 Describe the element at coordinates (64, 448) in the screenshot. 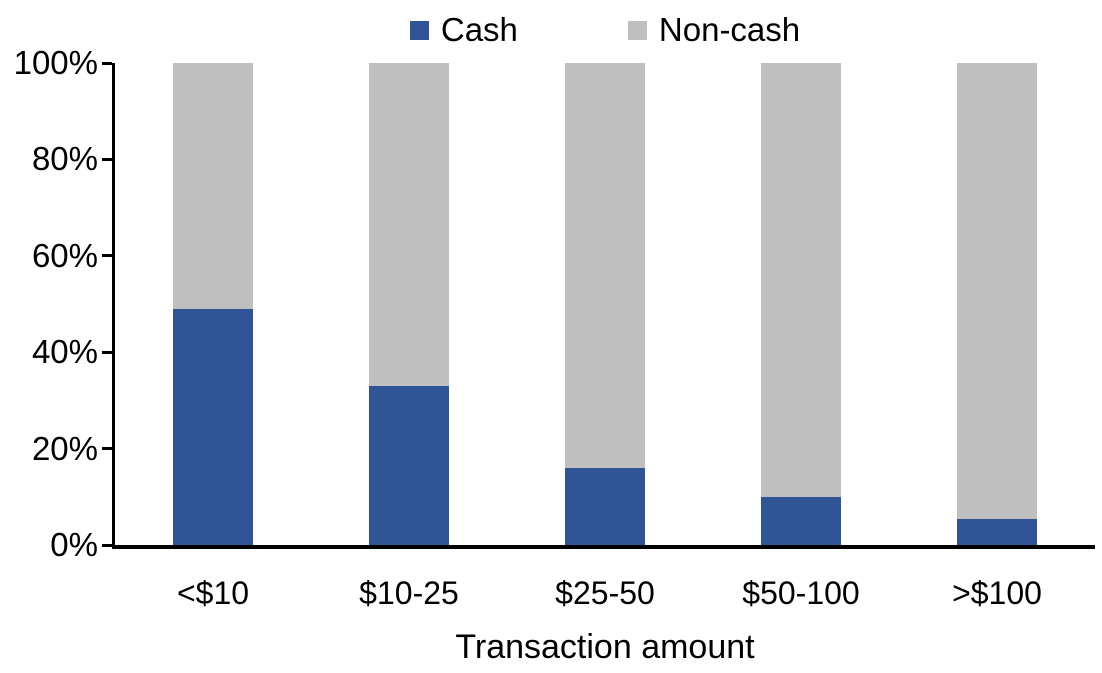

I see `y-tick-label: 20%` at that location.